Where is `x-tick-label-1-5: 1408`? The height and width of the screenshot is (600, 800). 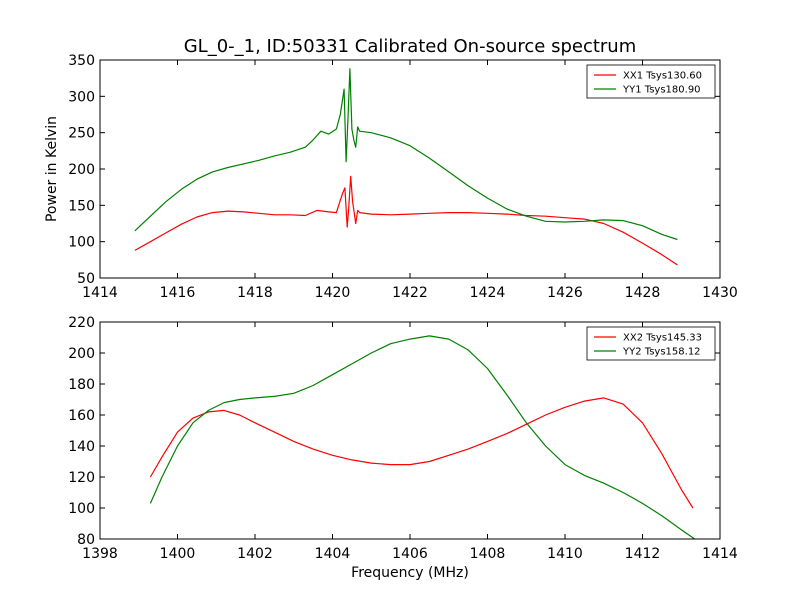 x-tick-label-1-5: 1408 is located at coordinates (488, 554).